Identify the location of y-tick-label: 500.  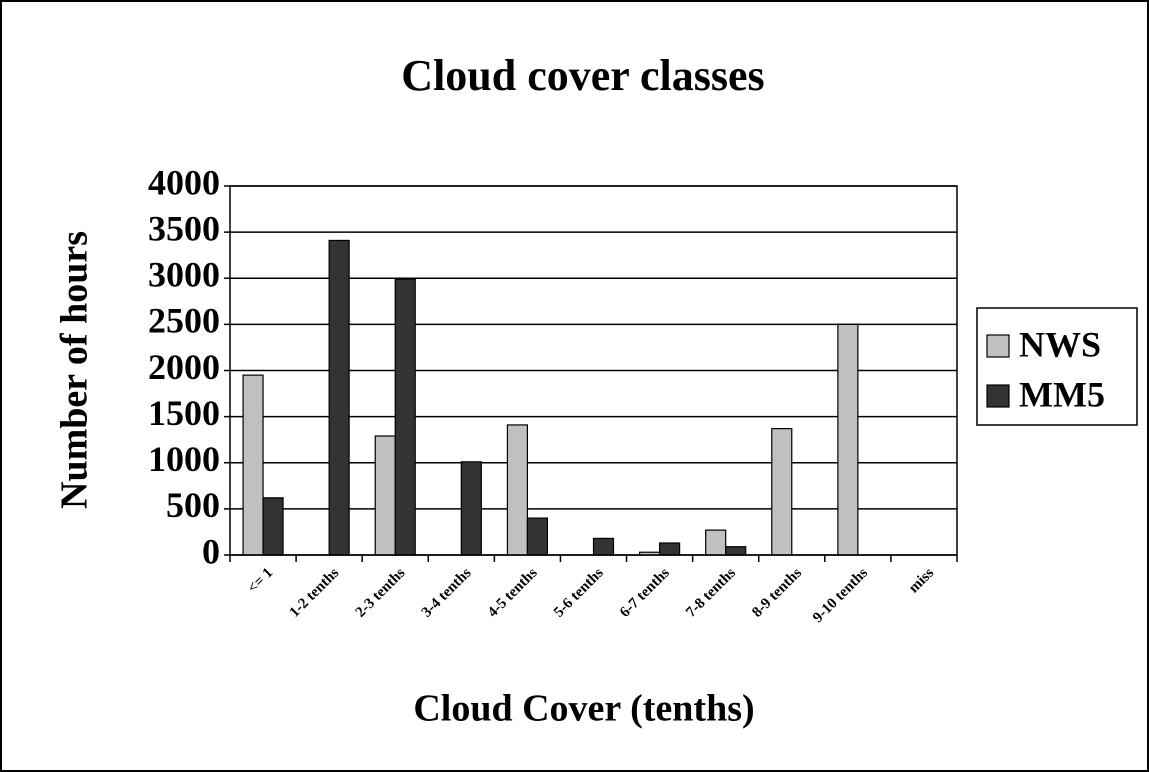
(193, 505).